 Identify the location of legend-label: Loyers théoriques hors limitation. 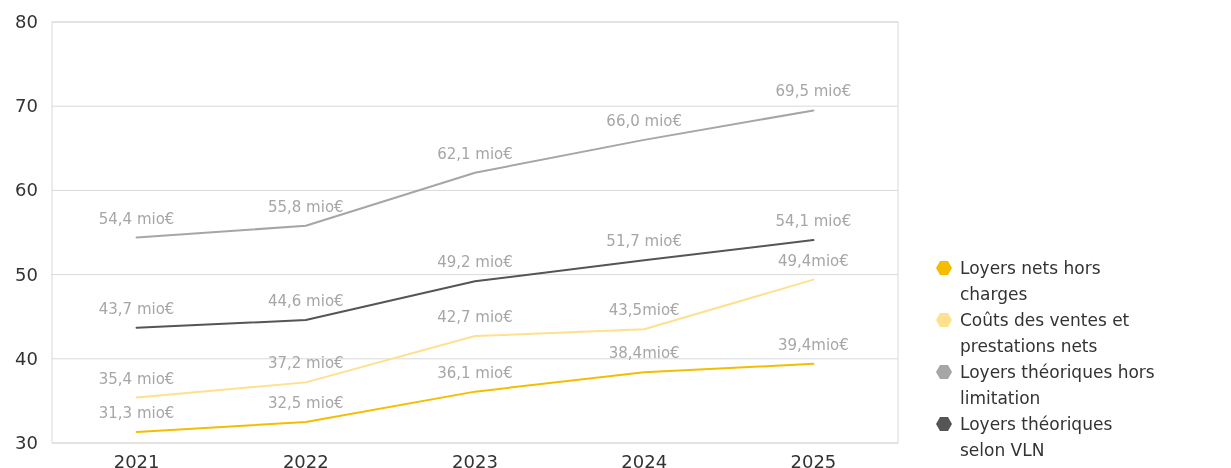
(1057, 385).